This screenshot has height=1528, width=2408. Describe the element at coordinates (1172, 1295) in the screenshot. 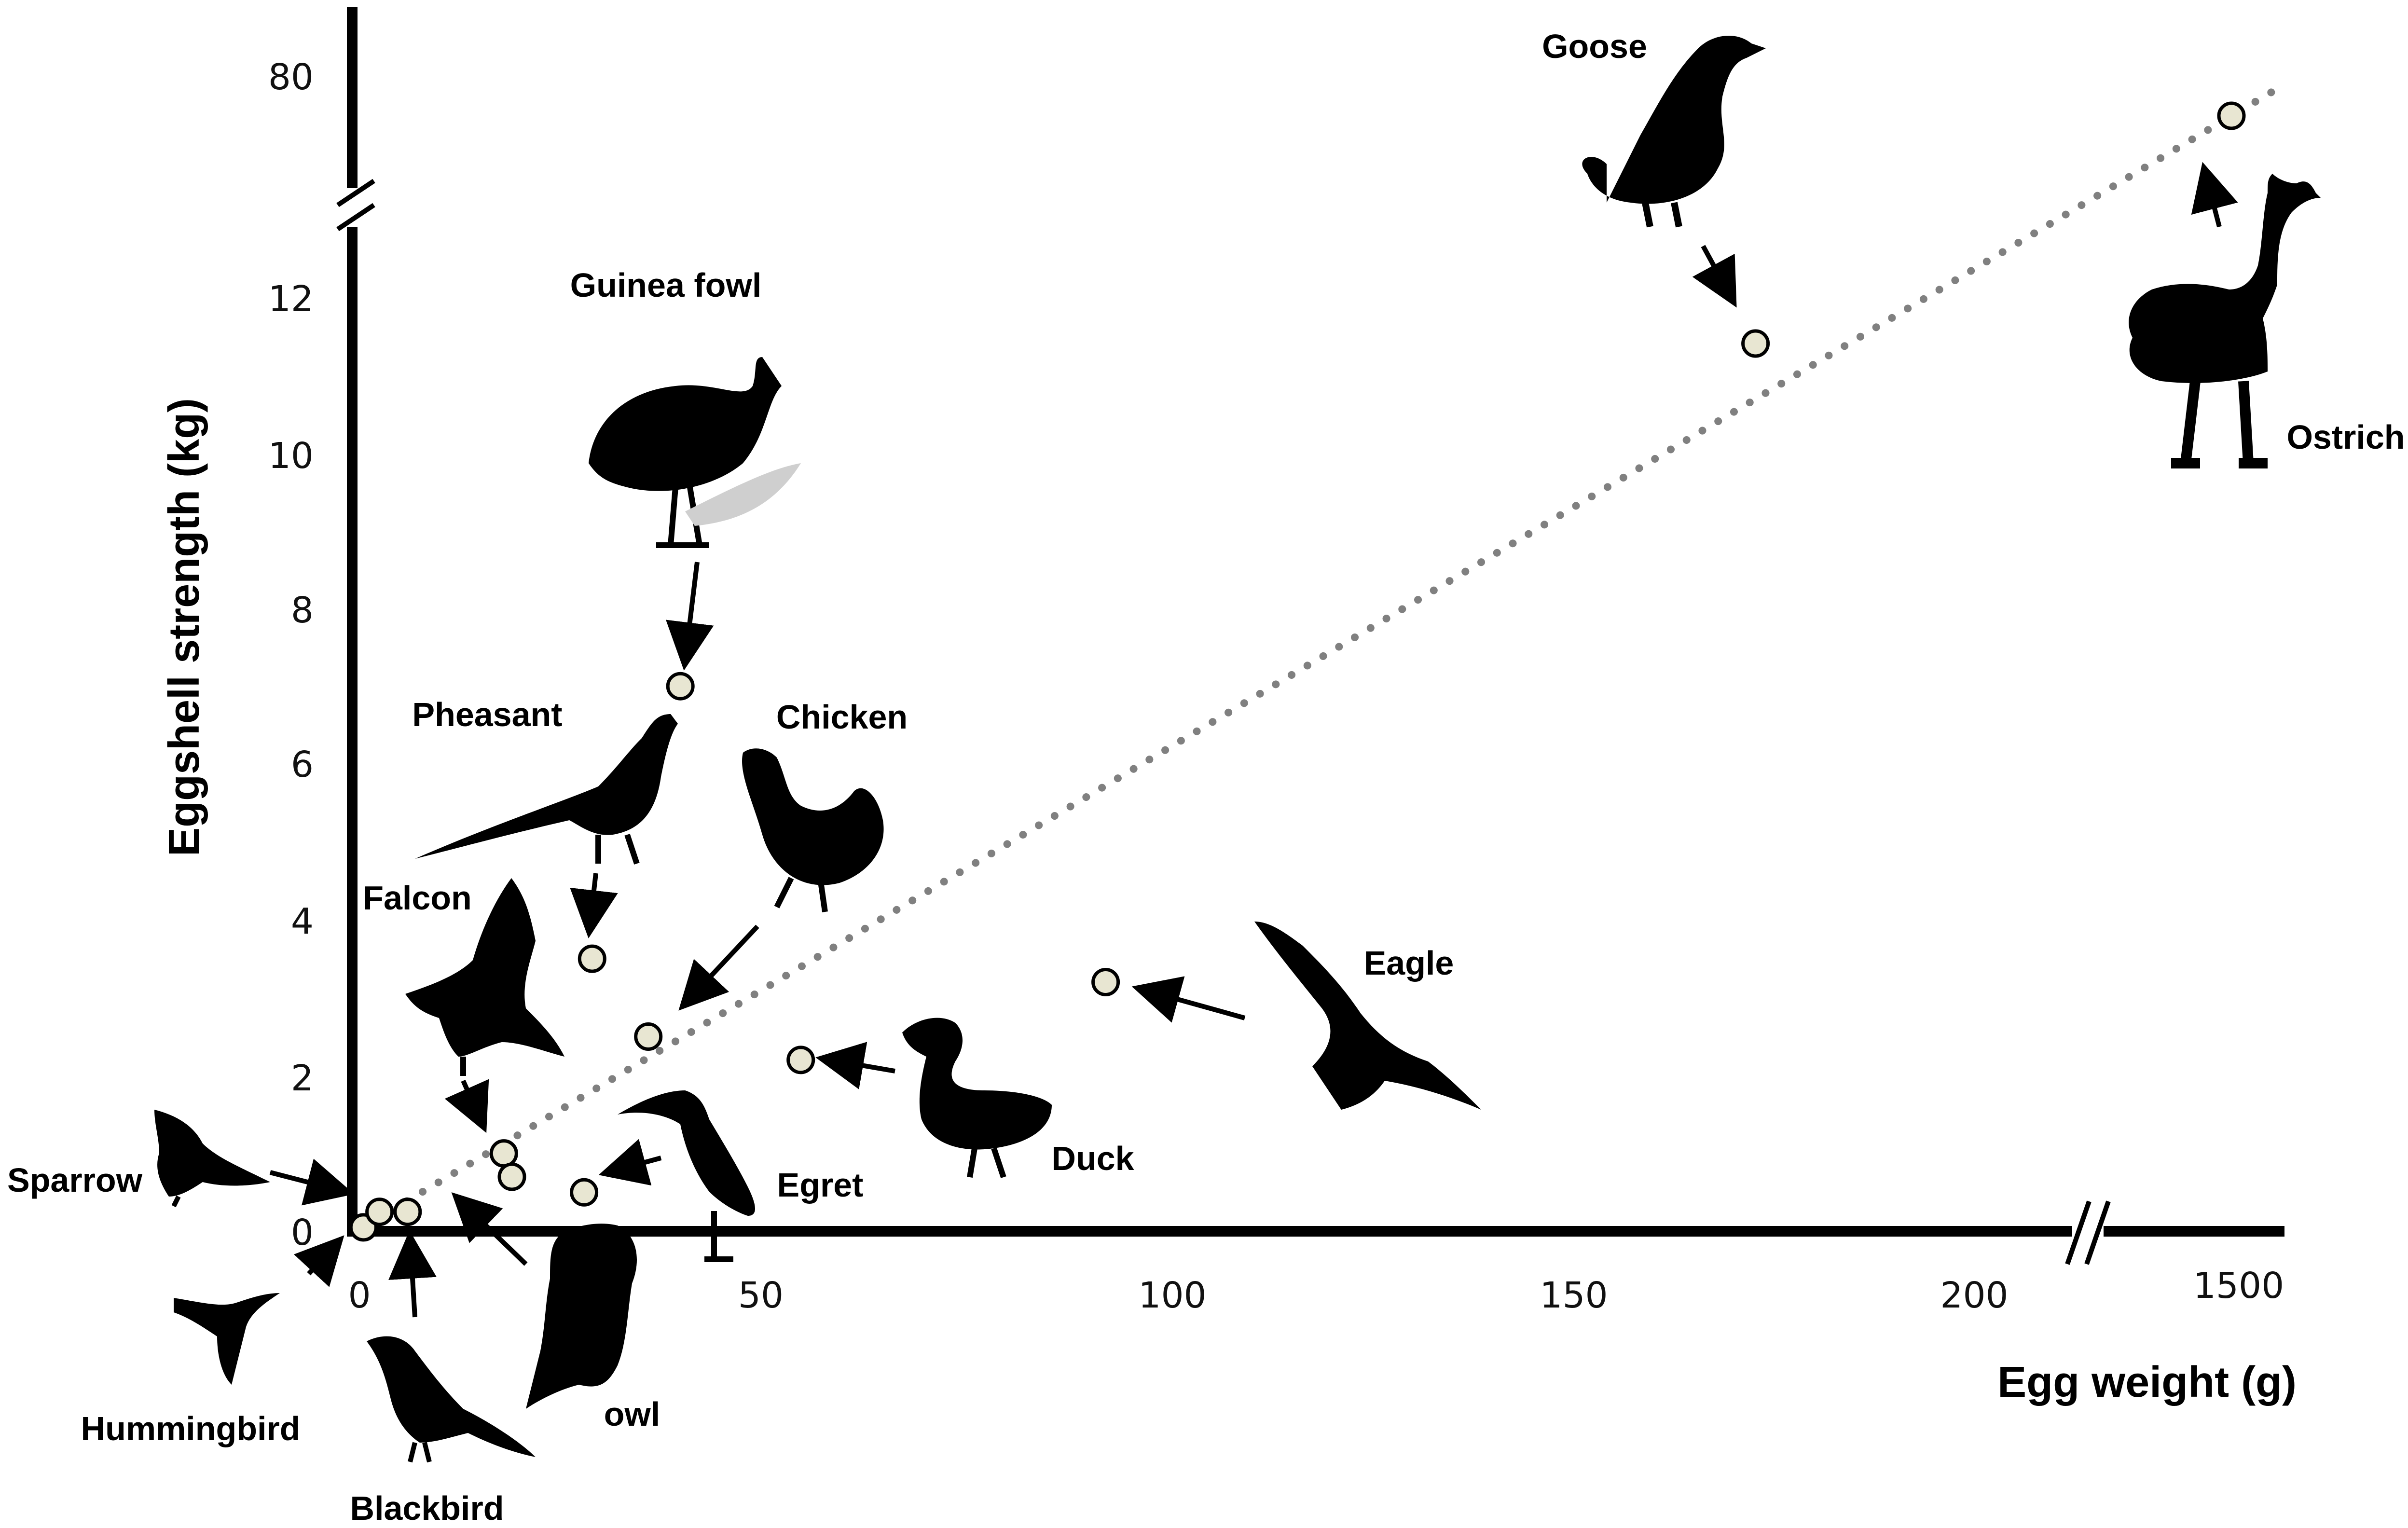

I see `x-tick-label: 100` at that location.